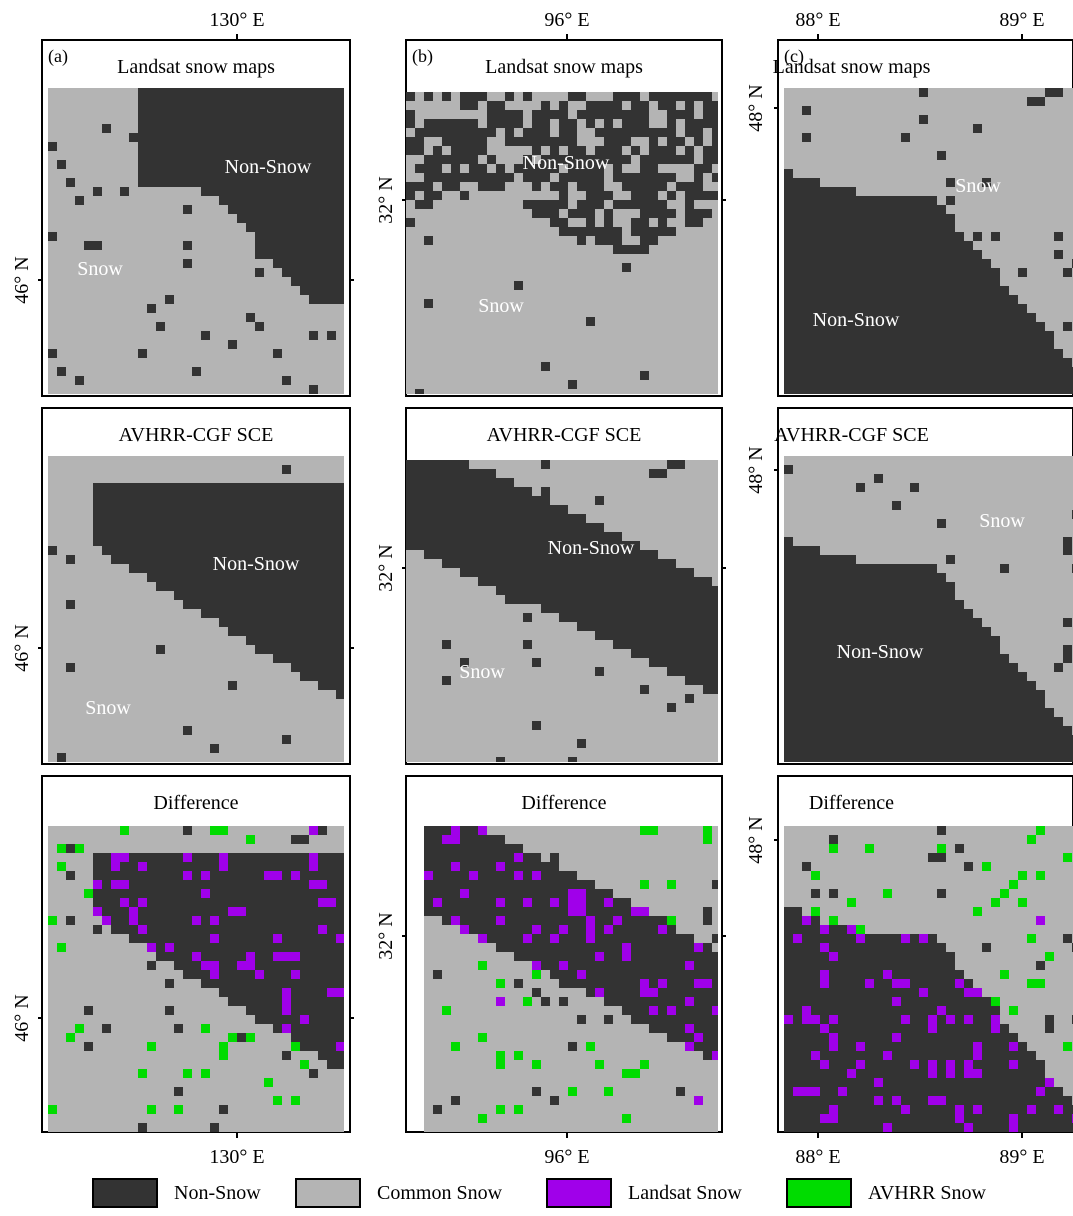 This screenshot has height=1216, width=1073. What do you see at coordinates (422, 56) in the screenshot?
I see `panel-letter: (b)` at bounding box center [422, 56].